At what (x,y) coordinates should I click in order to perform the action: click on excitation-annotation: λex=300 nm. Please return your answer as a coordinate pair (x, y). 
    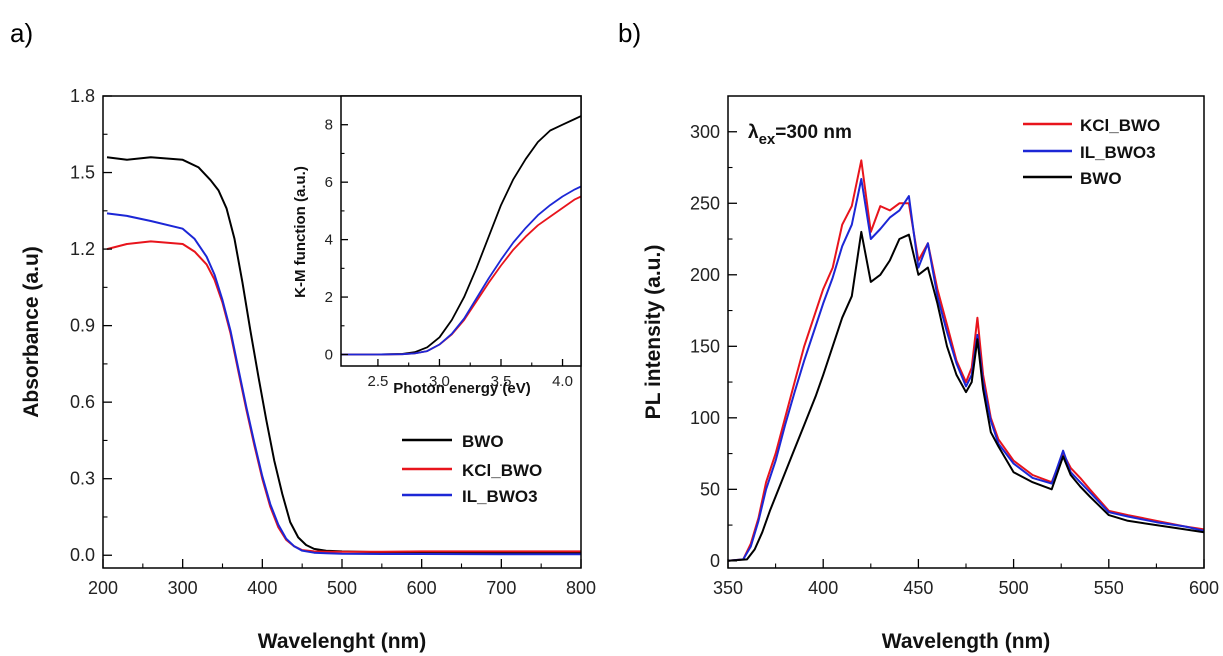
    Looking at the image, I should click on (800, 135).